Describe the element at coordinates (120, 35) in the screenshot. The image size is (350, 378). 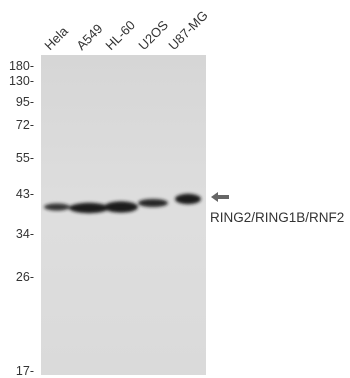
I see `lane-label-hl60: HL-60` at that location.